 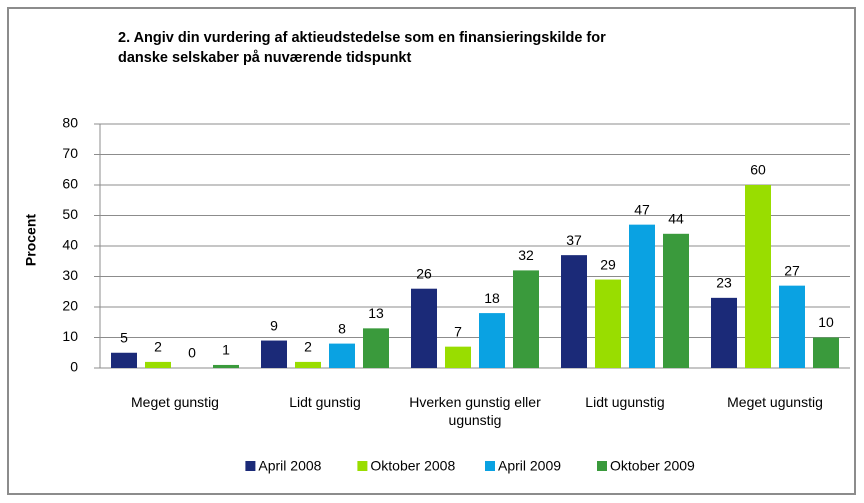 What do you see at coordinates (625, 402) in the screenshot?
I see `x-tick-label: Lidt ugunstig` at bounding box center [625, 402].